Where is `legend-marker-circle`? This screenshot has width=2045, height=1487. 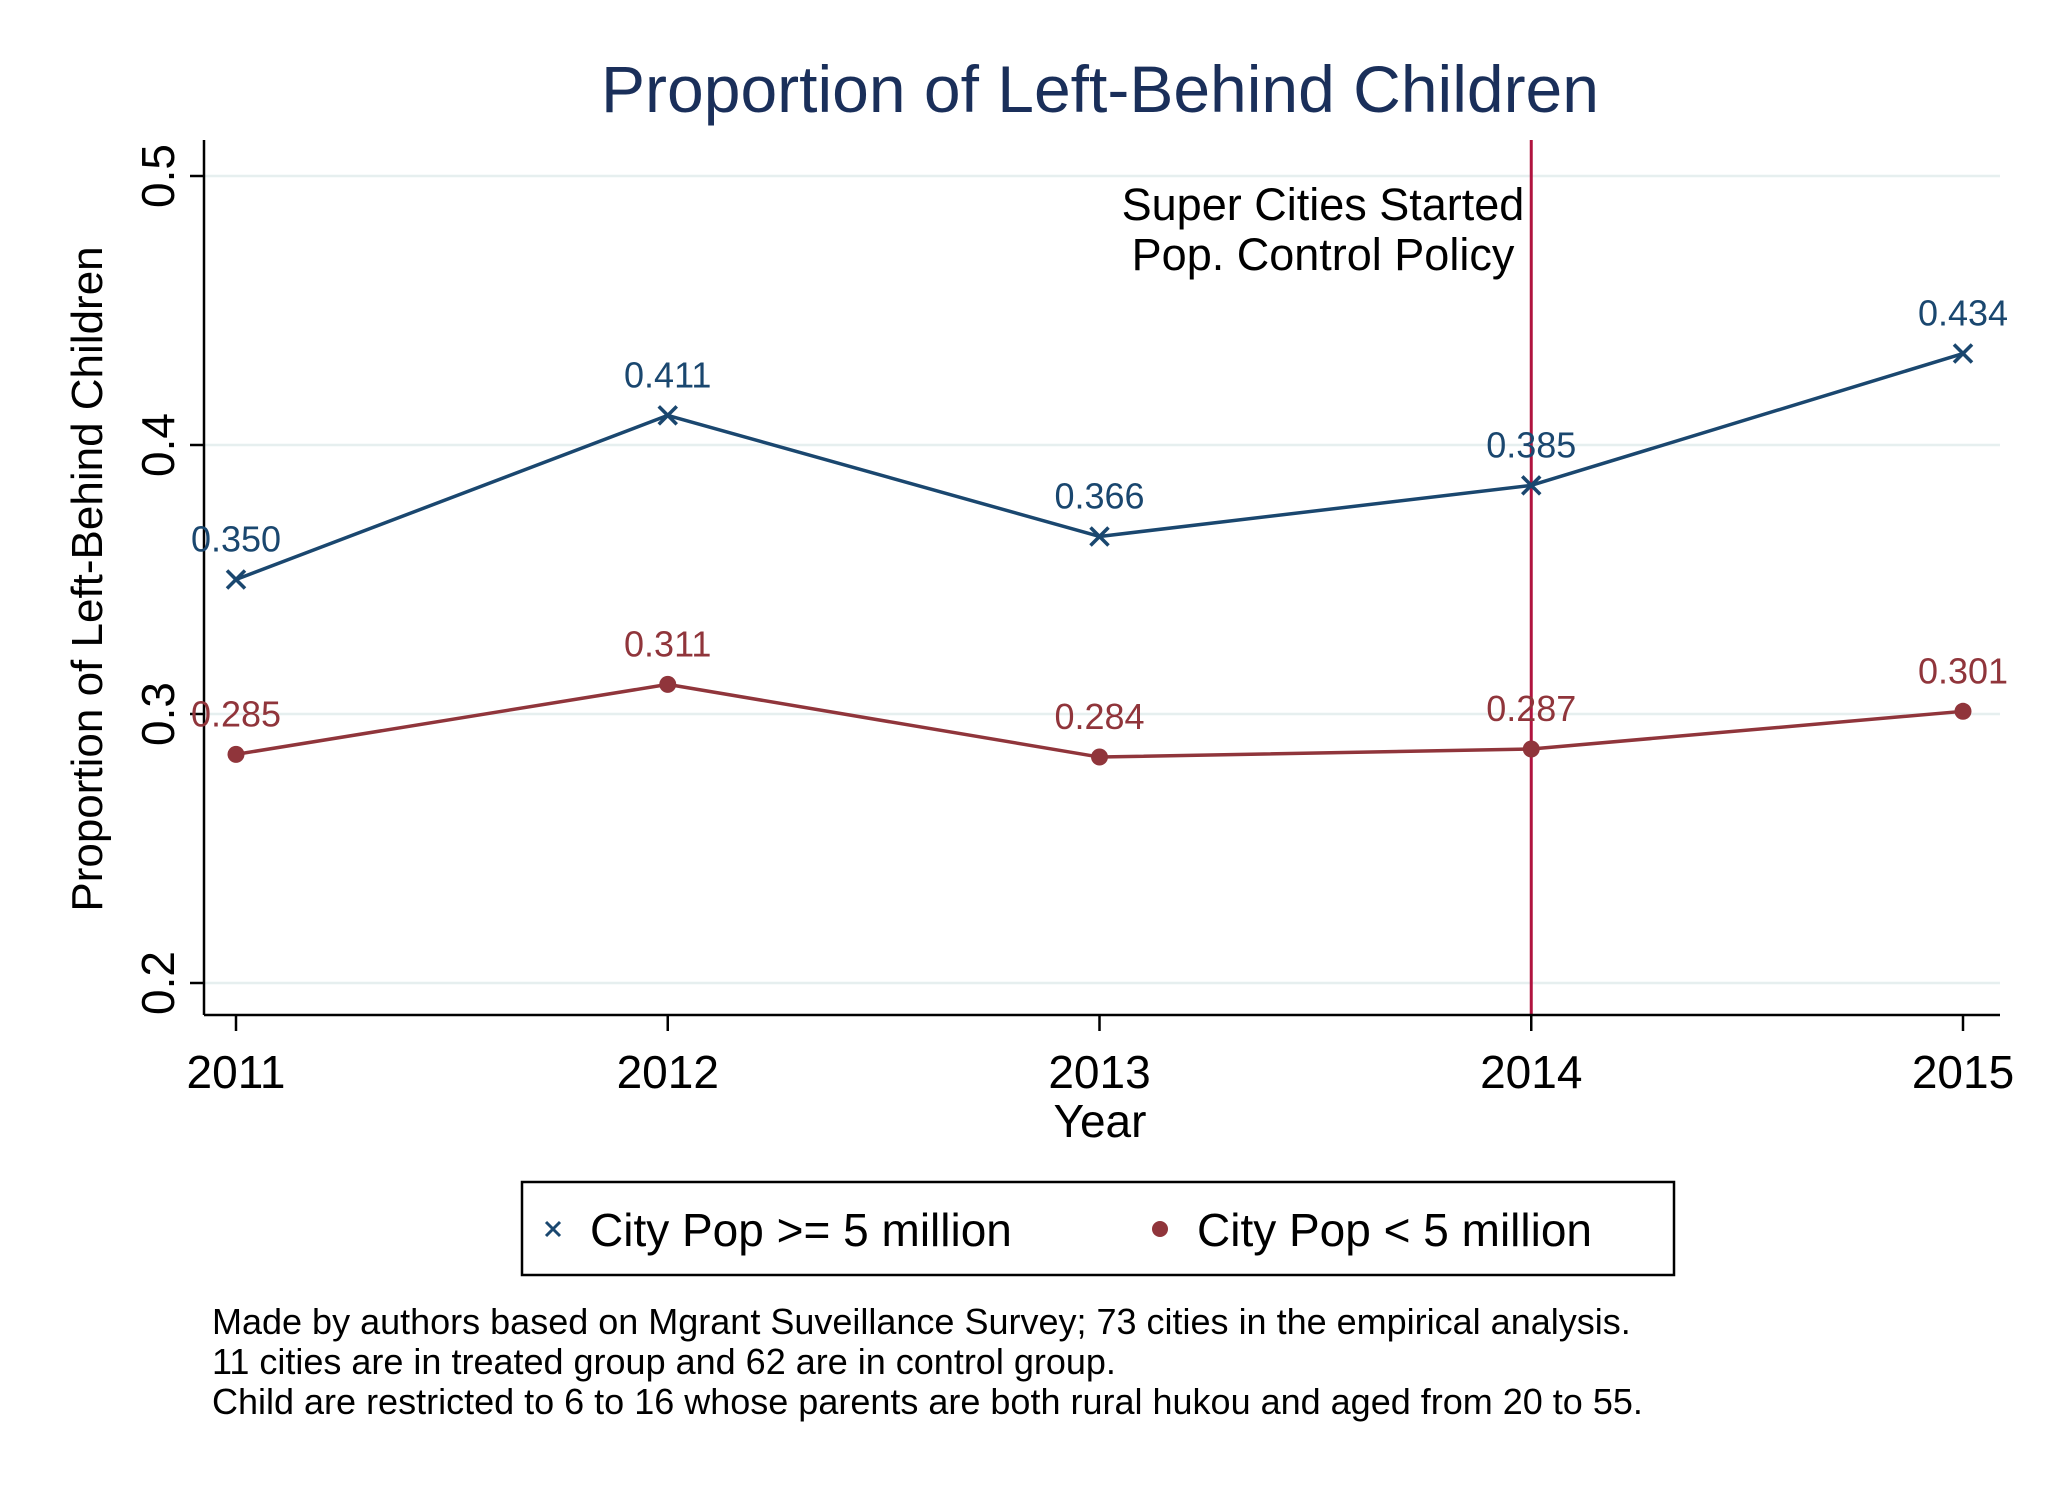
legend-marker-circle is located at coordinates (1160, 1229).